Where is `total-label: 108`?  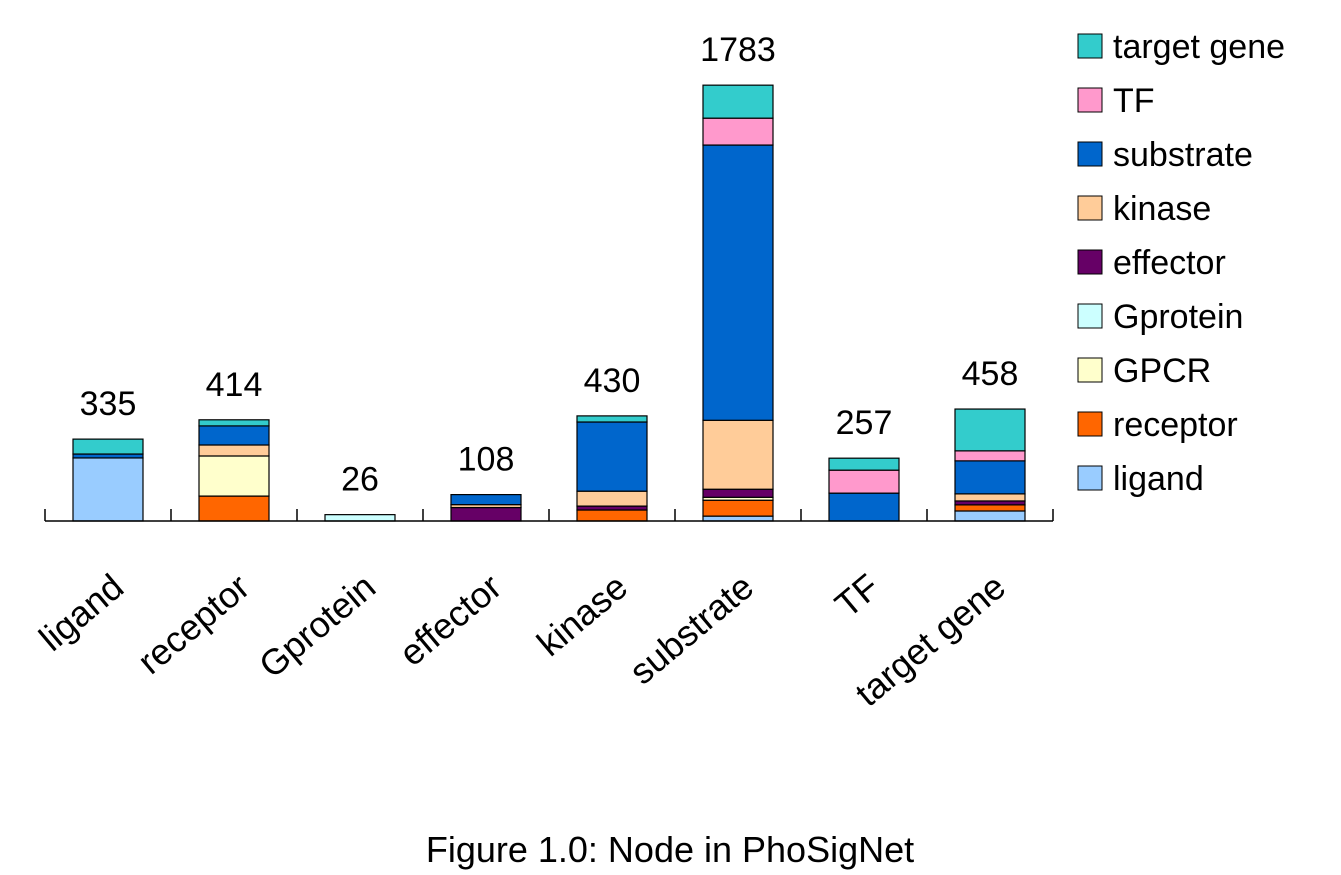 total-label: 108 is located at coordinates (486, 460).